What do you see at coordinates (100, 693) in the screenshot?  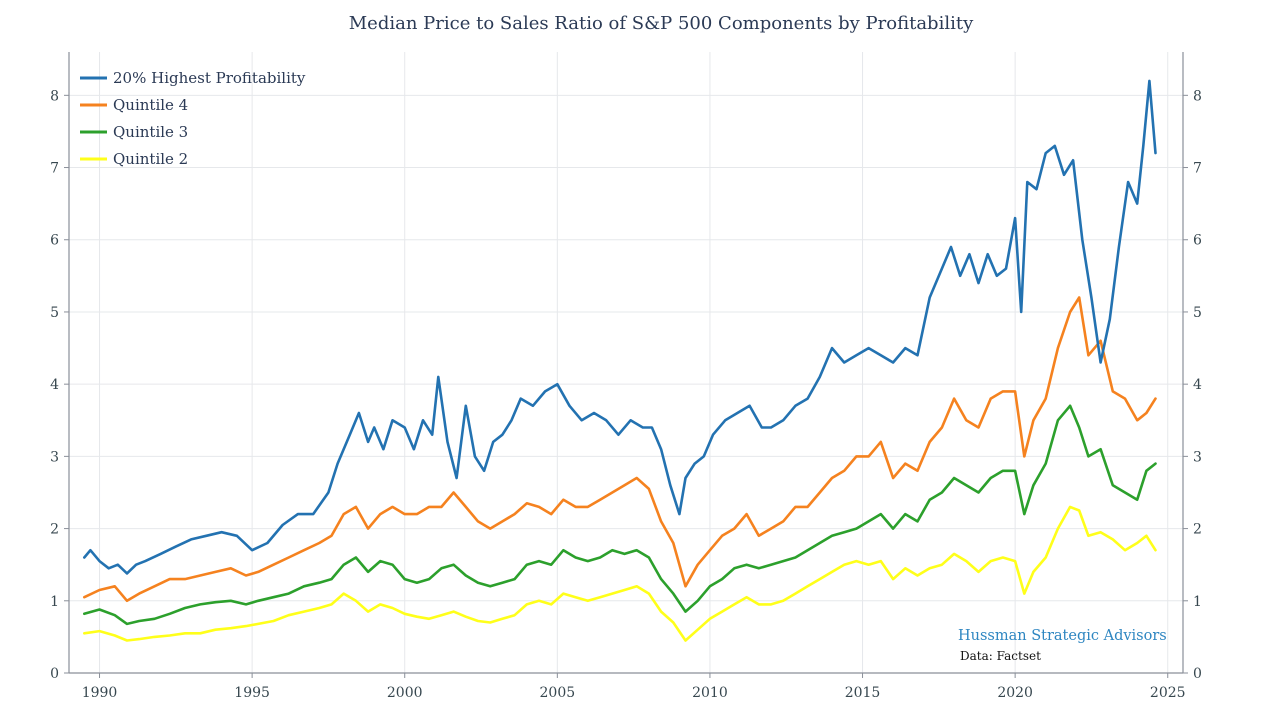 I see `x-tick-label: 1990` at bounding box center [100, 693].